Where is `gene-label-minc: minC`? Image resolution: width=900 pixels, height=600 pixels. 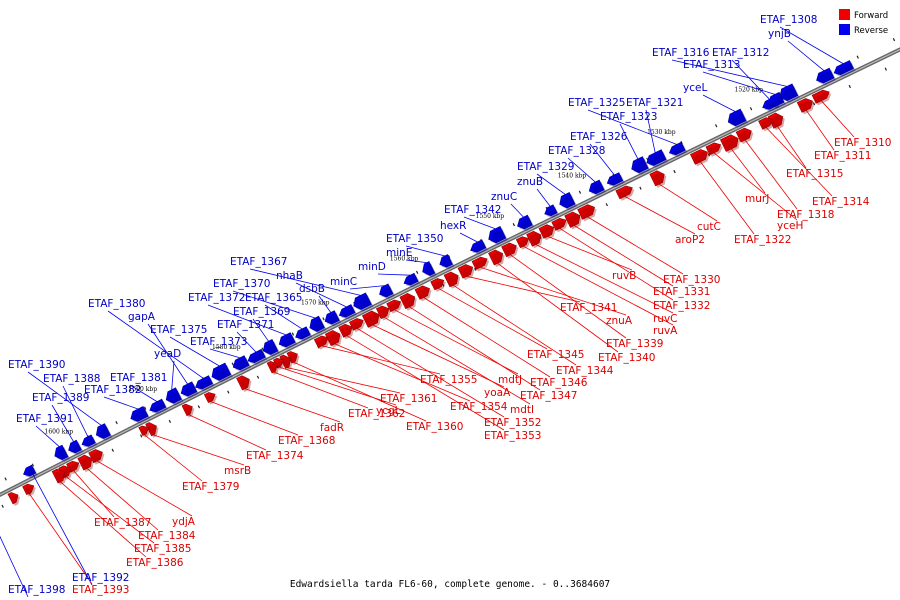 gene-label-minc: minC is located at coordinates (343, 282).